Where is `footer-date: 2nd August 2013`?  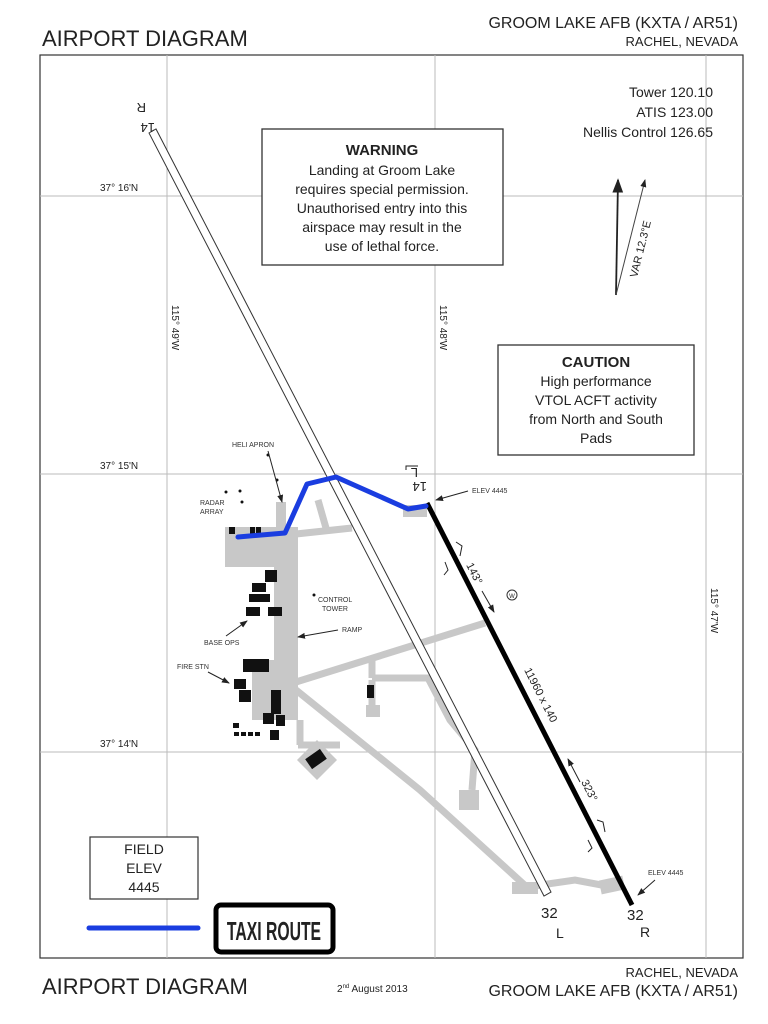
footer-date: 2nd August 2013 is located at coordinates (372, 989).